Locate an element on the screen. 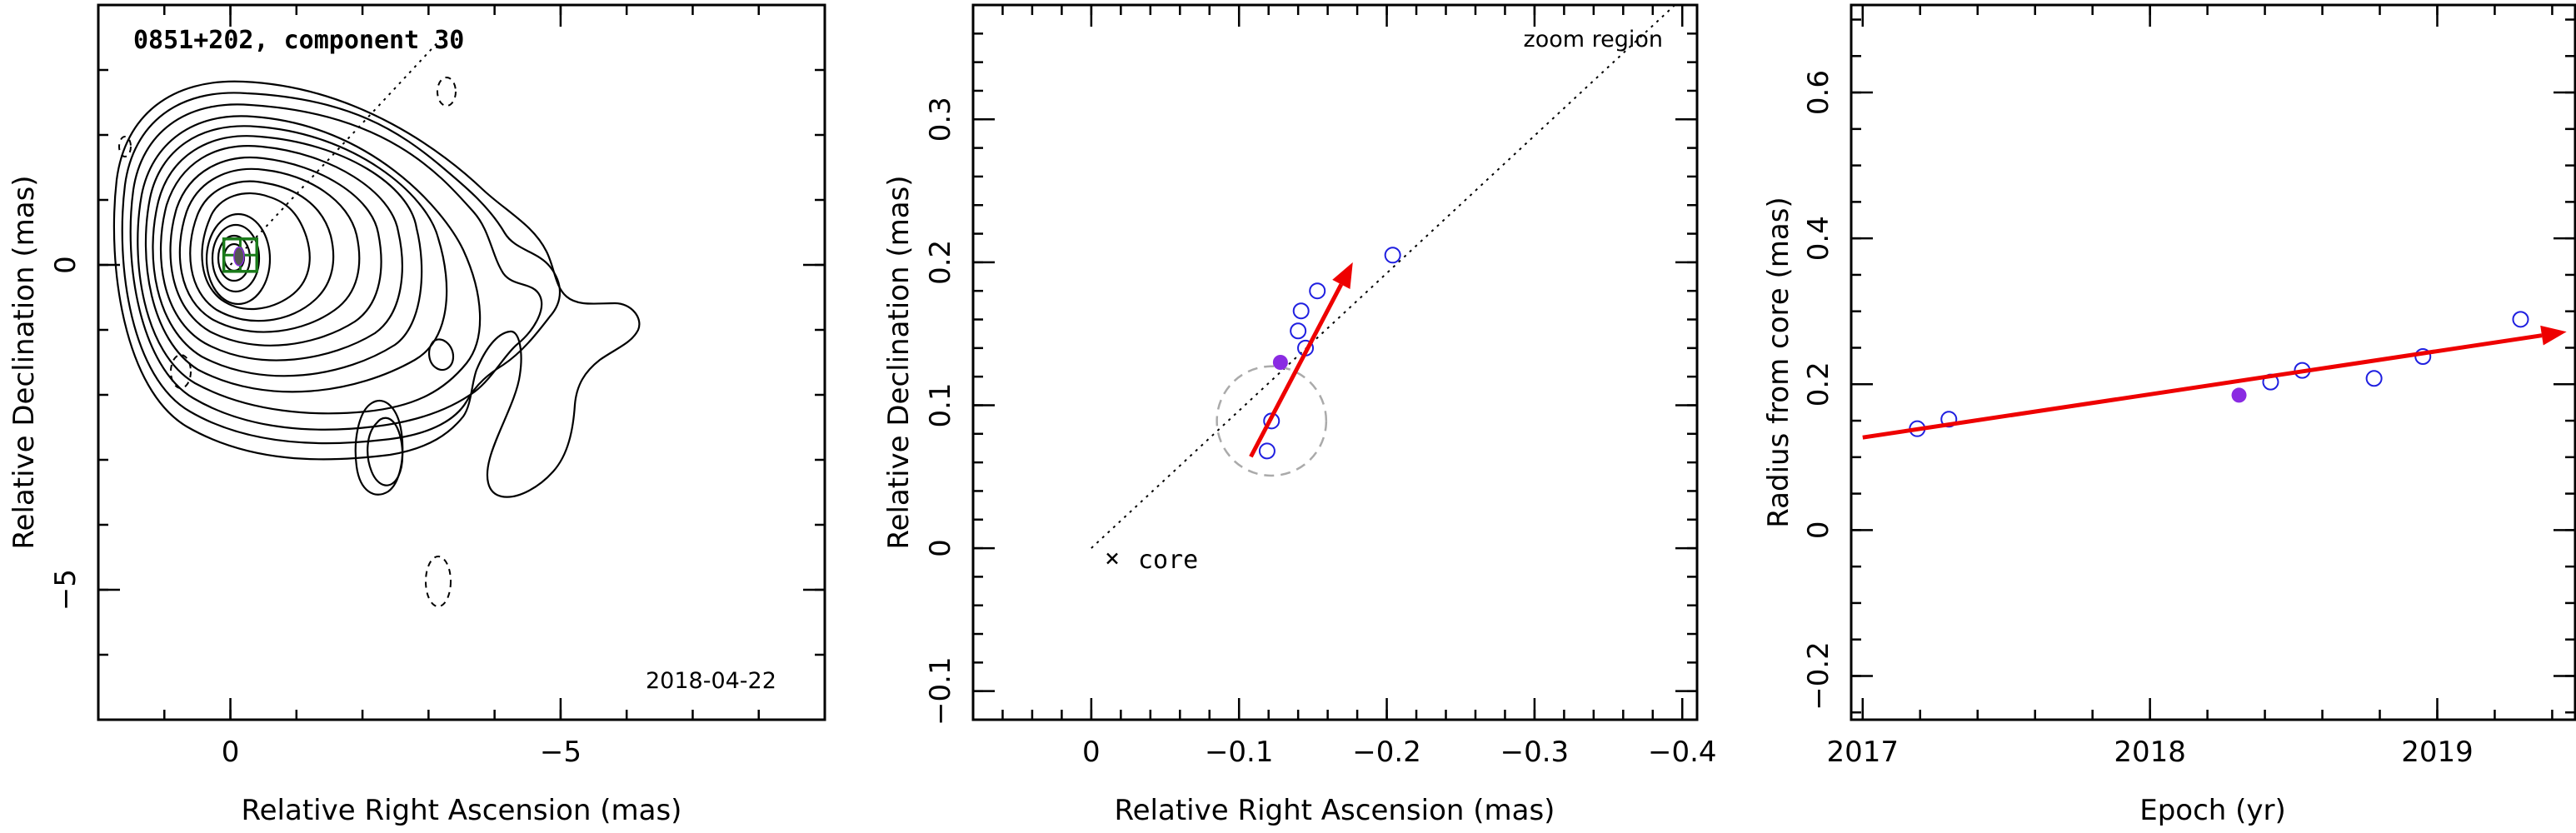  panel1-xlabel: Relative Right Ascension (mas) is located at coordinates (462, 810).